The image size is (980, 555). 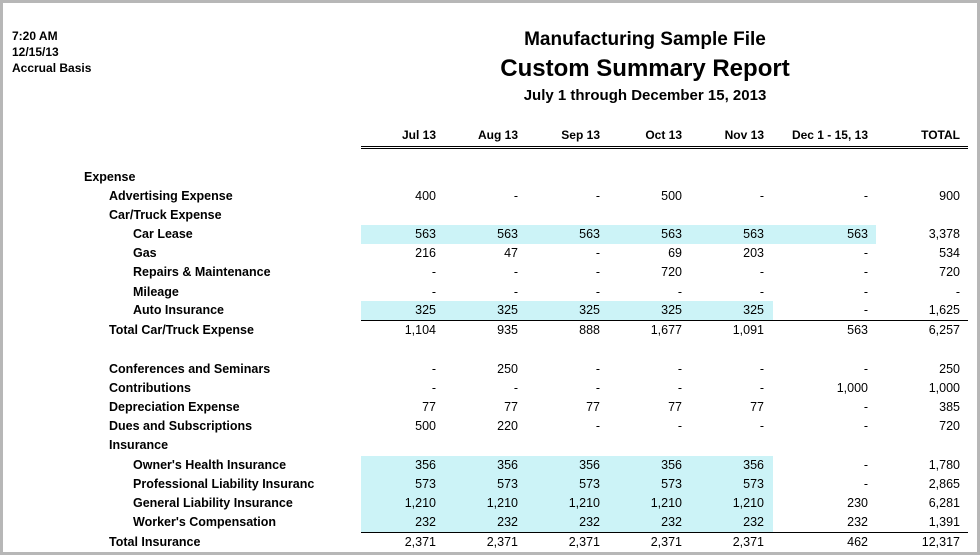 I want to click on table-row: Gas 216 47 - 69 203 - 534, so click(x=490, y=253).